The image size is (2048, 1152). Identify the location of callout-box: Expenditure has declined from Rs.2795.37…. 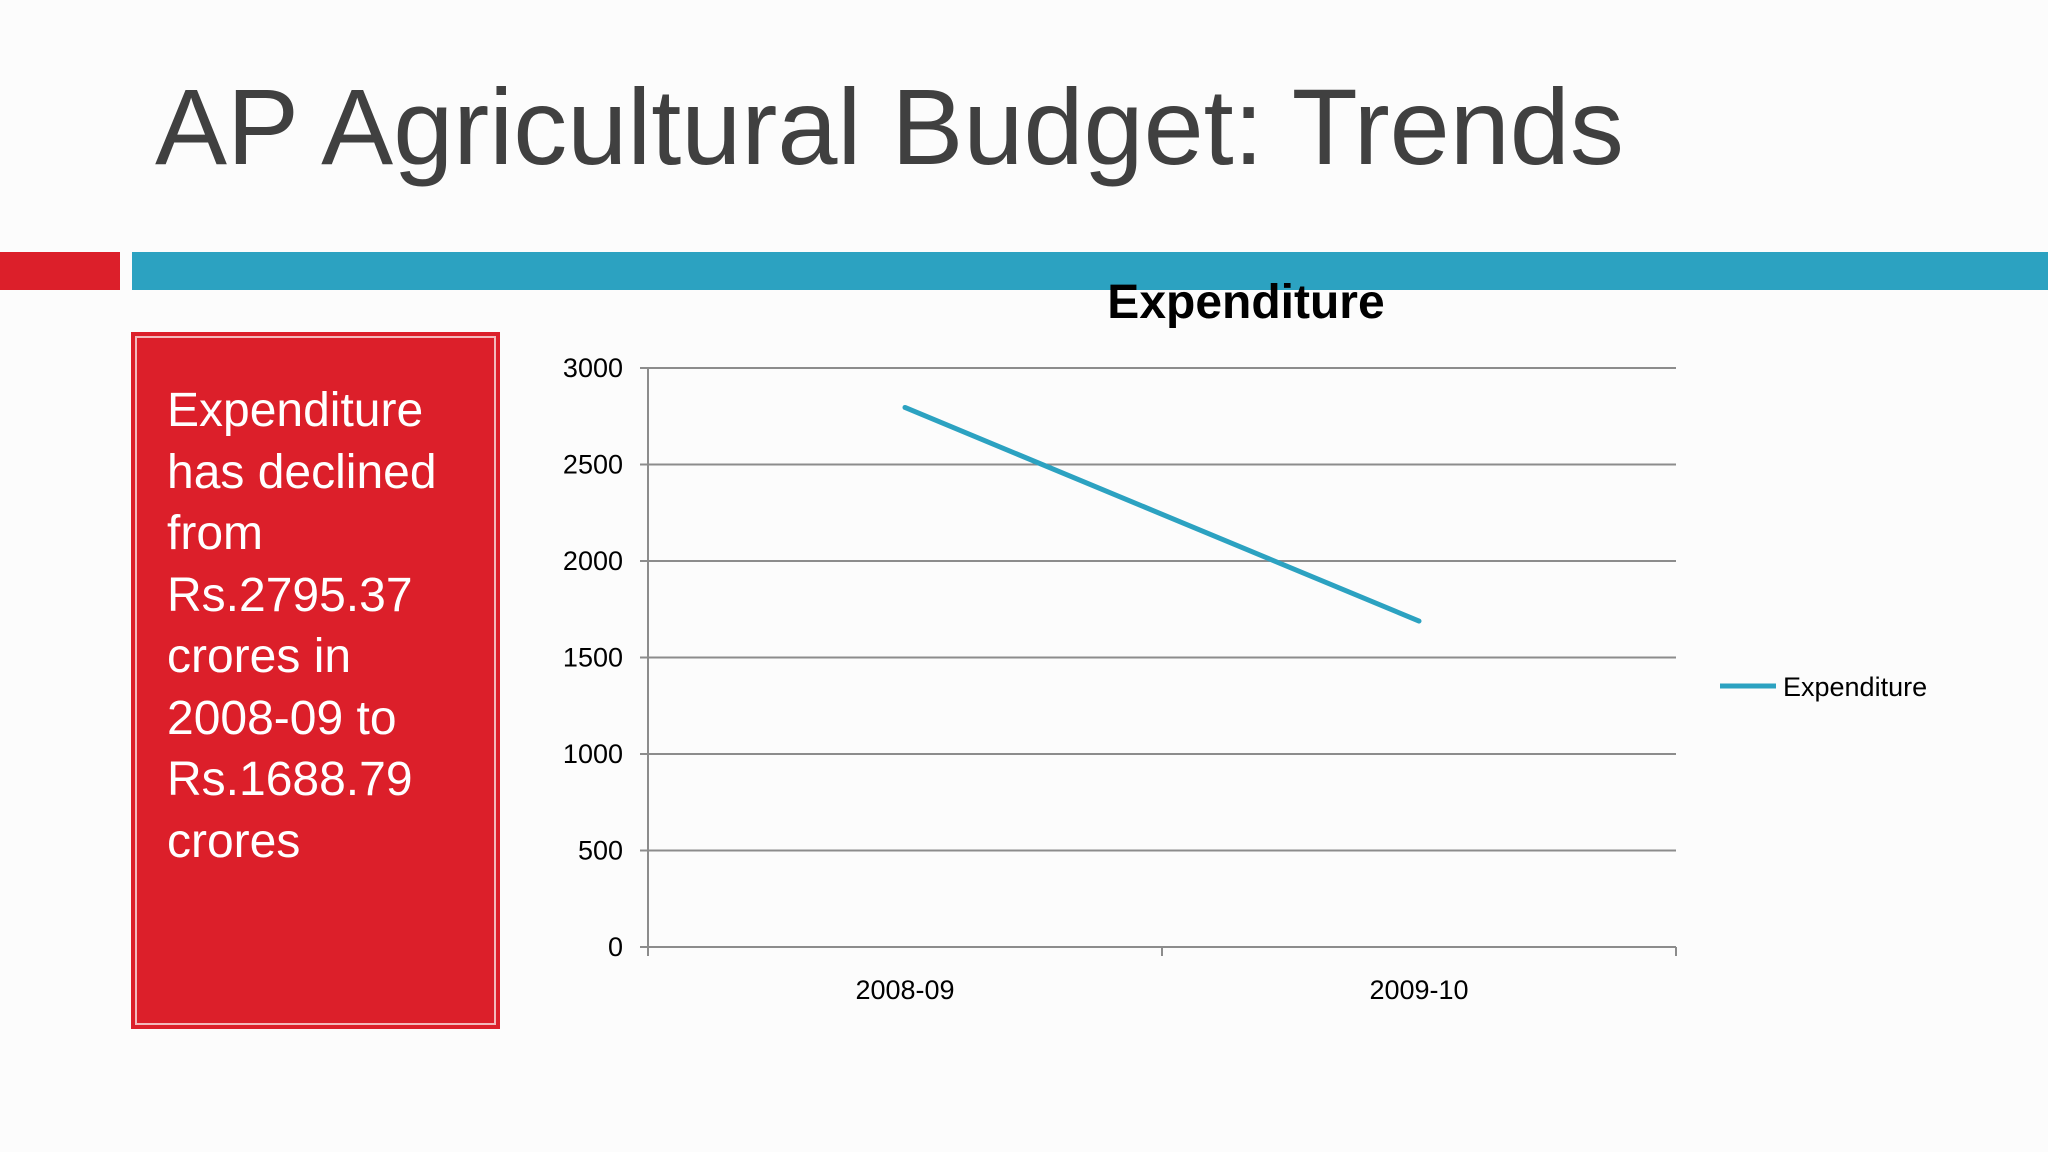
(315, 680).